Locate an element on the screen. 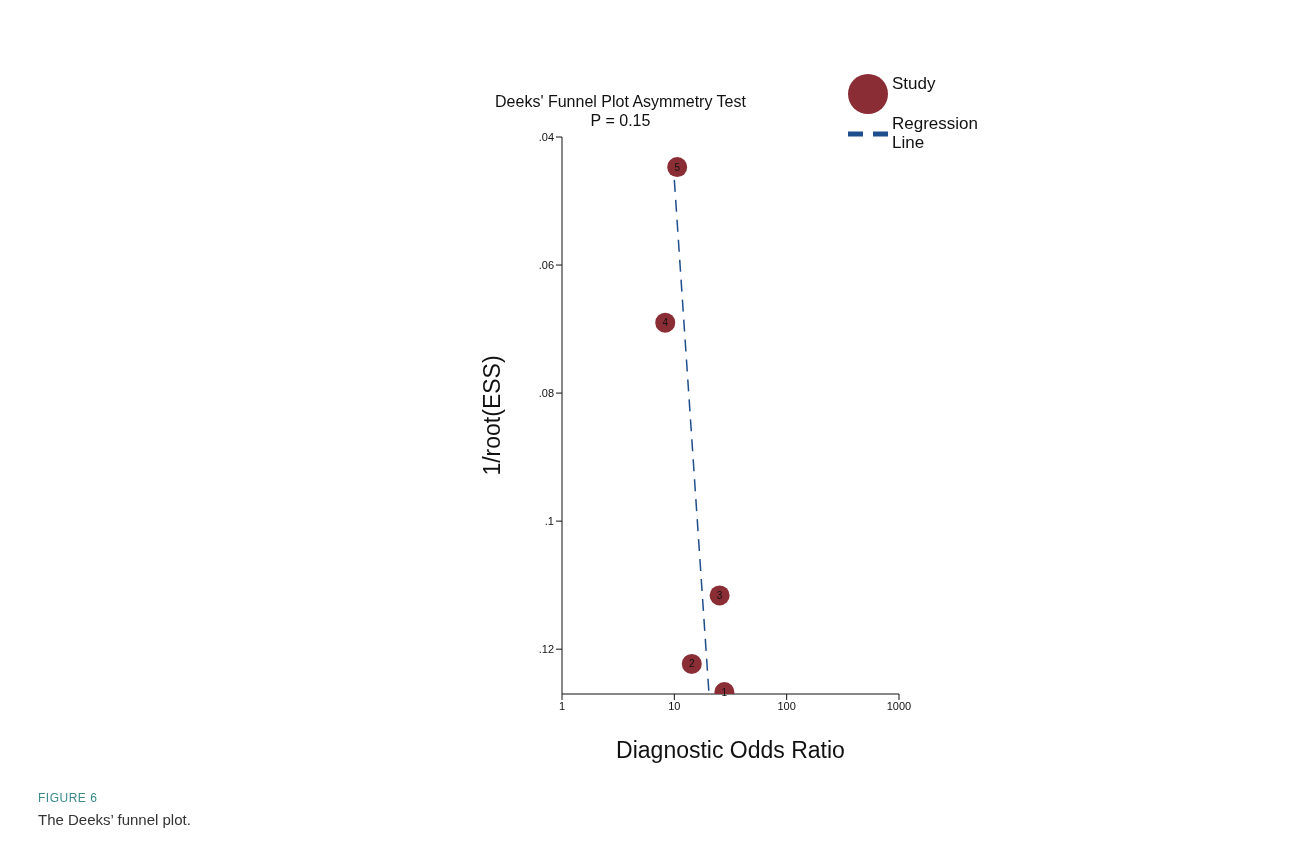 The height and width of the screenshot is (843, 1290). annotation: 2 is located at coordinates (692, 664).